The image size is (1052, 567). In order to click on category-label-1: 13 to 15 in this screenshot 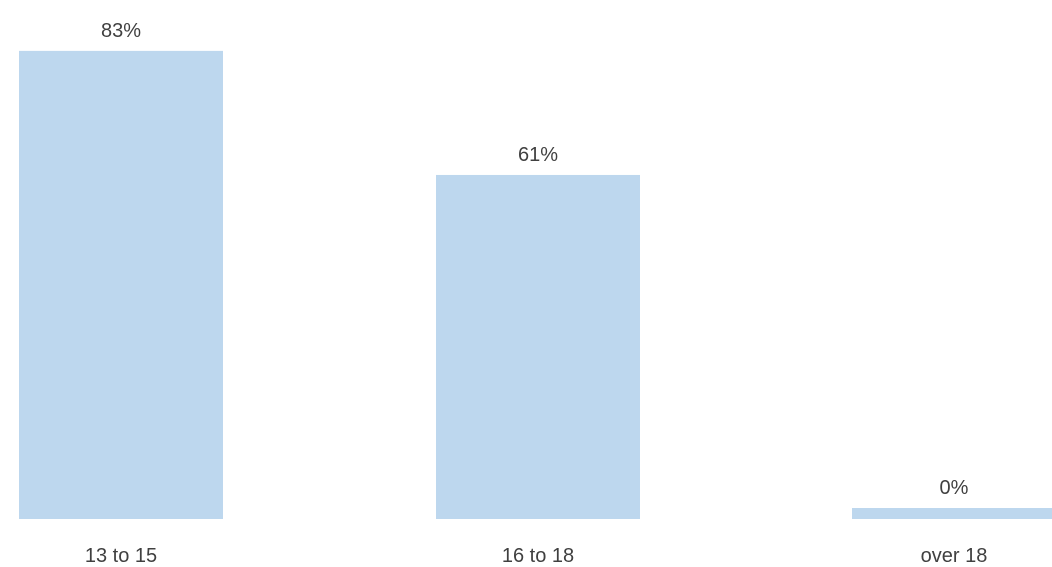, I will do `click(121, 556)`.